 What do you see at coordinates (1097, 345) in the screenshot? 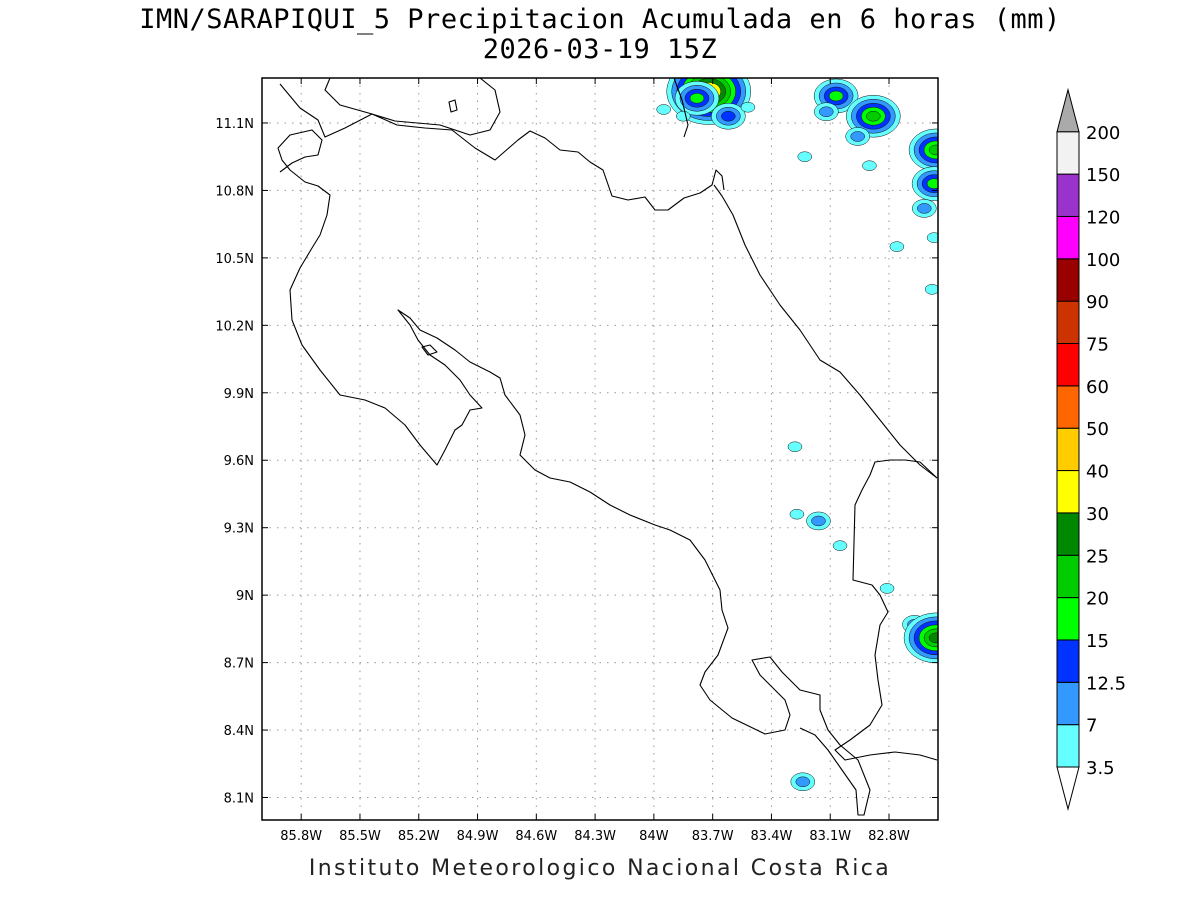
I see `colorbar-level-label: 75` at bounding box center [1097, 345].